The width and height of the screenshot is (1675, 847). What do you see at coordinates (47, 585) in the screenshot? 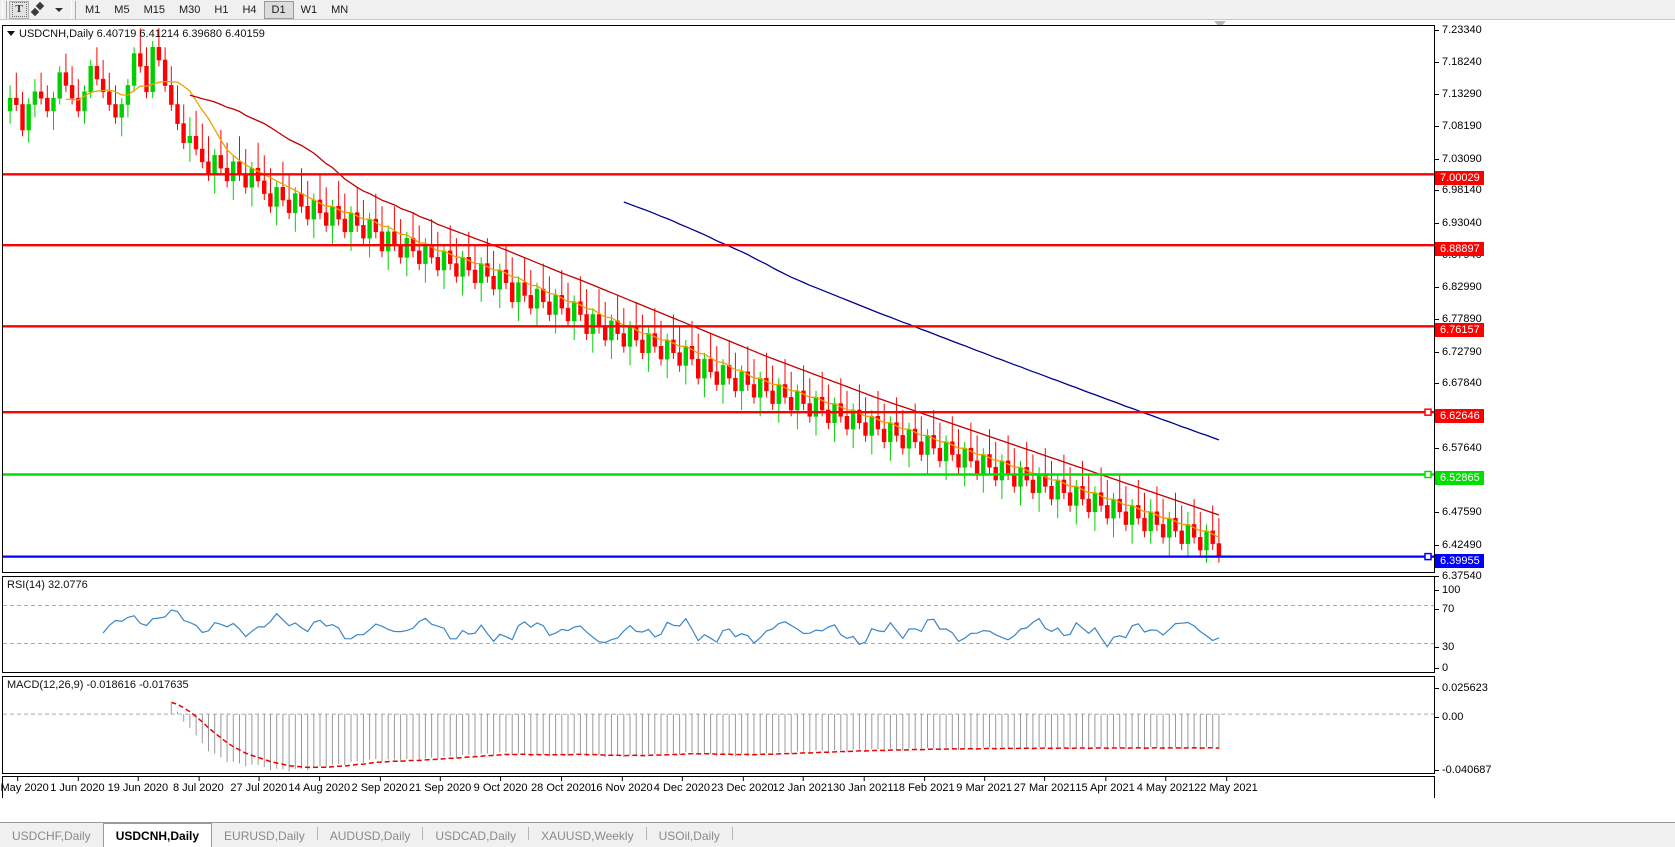
I see `rsi-panel-label: RSI(14) 32.0776` at bounding box center [47, 585].